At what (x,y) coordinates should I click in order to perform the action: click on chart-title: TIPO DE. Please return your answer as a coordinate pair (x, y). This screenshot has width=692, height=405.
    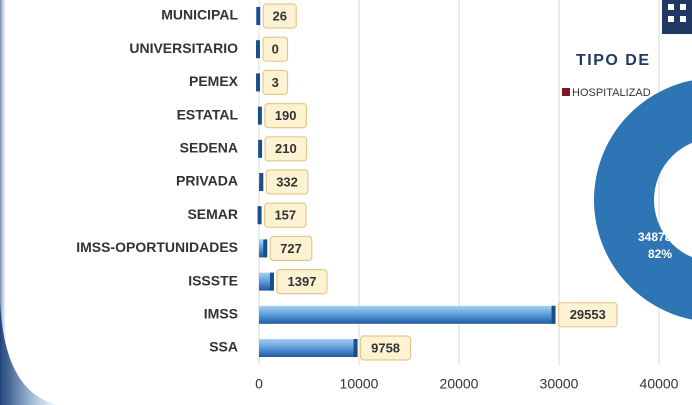
    Looking at the image, I should click on (613, 60).